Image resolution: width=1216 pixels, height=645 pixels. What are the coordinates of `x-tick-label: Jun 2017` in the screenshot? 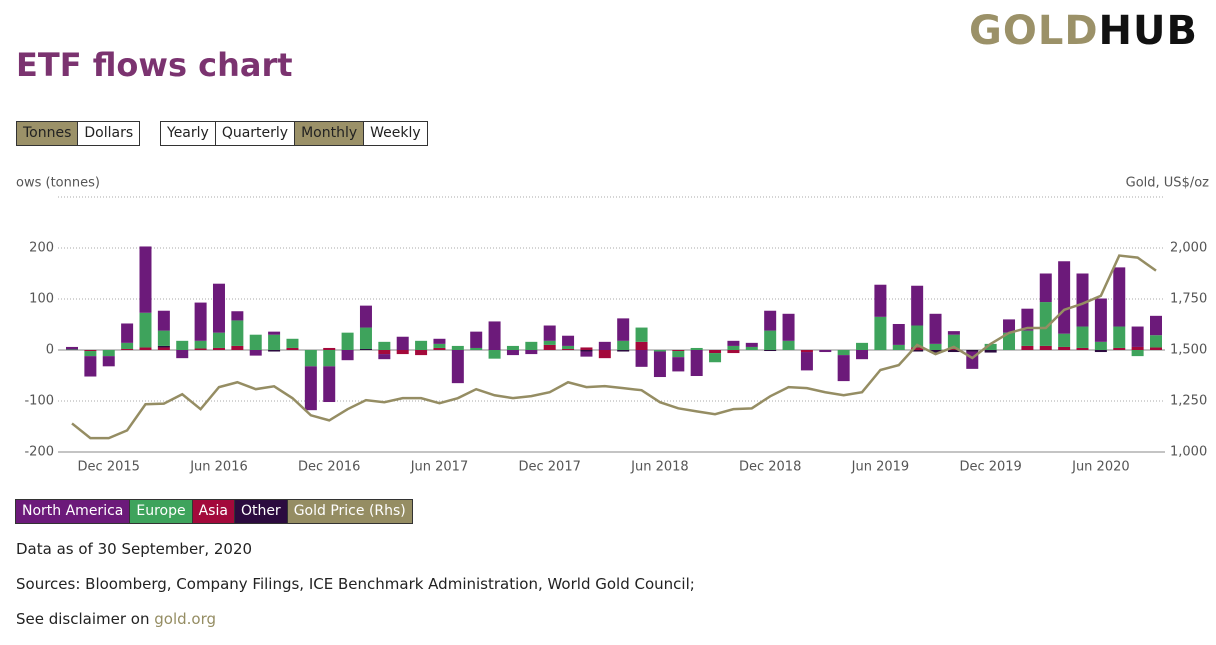 It's located at (439, 467).